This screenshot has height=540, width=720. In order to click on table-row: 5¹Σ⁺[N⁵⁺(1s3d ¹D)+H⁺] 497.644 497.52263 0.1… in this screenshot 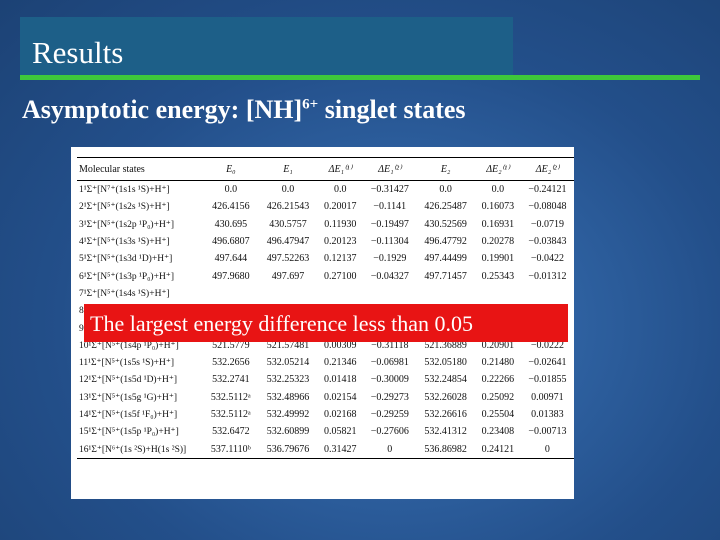, I will do `click(325, 258)`.